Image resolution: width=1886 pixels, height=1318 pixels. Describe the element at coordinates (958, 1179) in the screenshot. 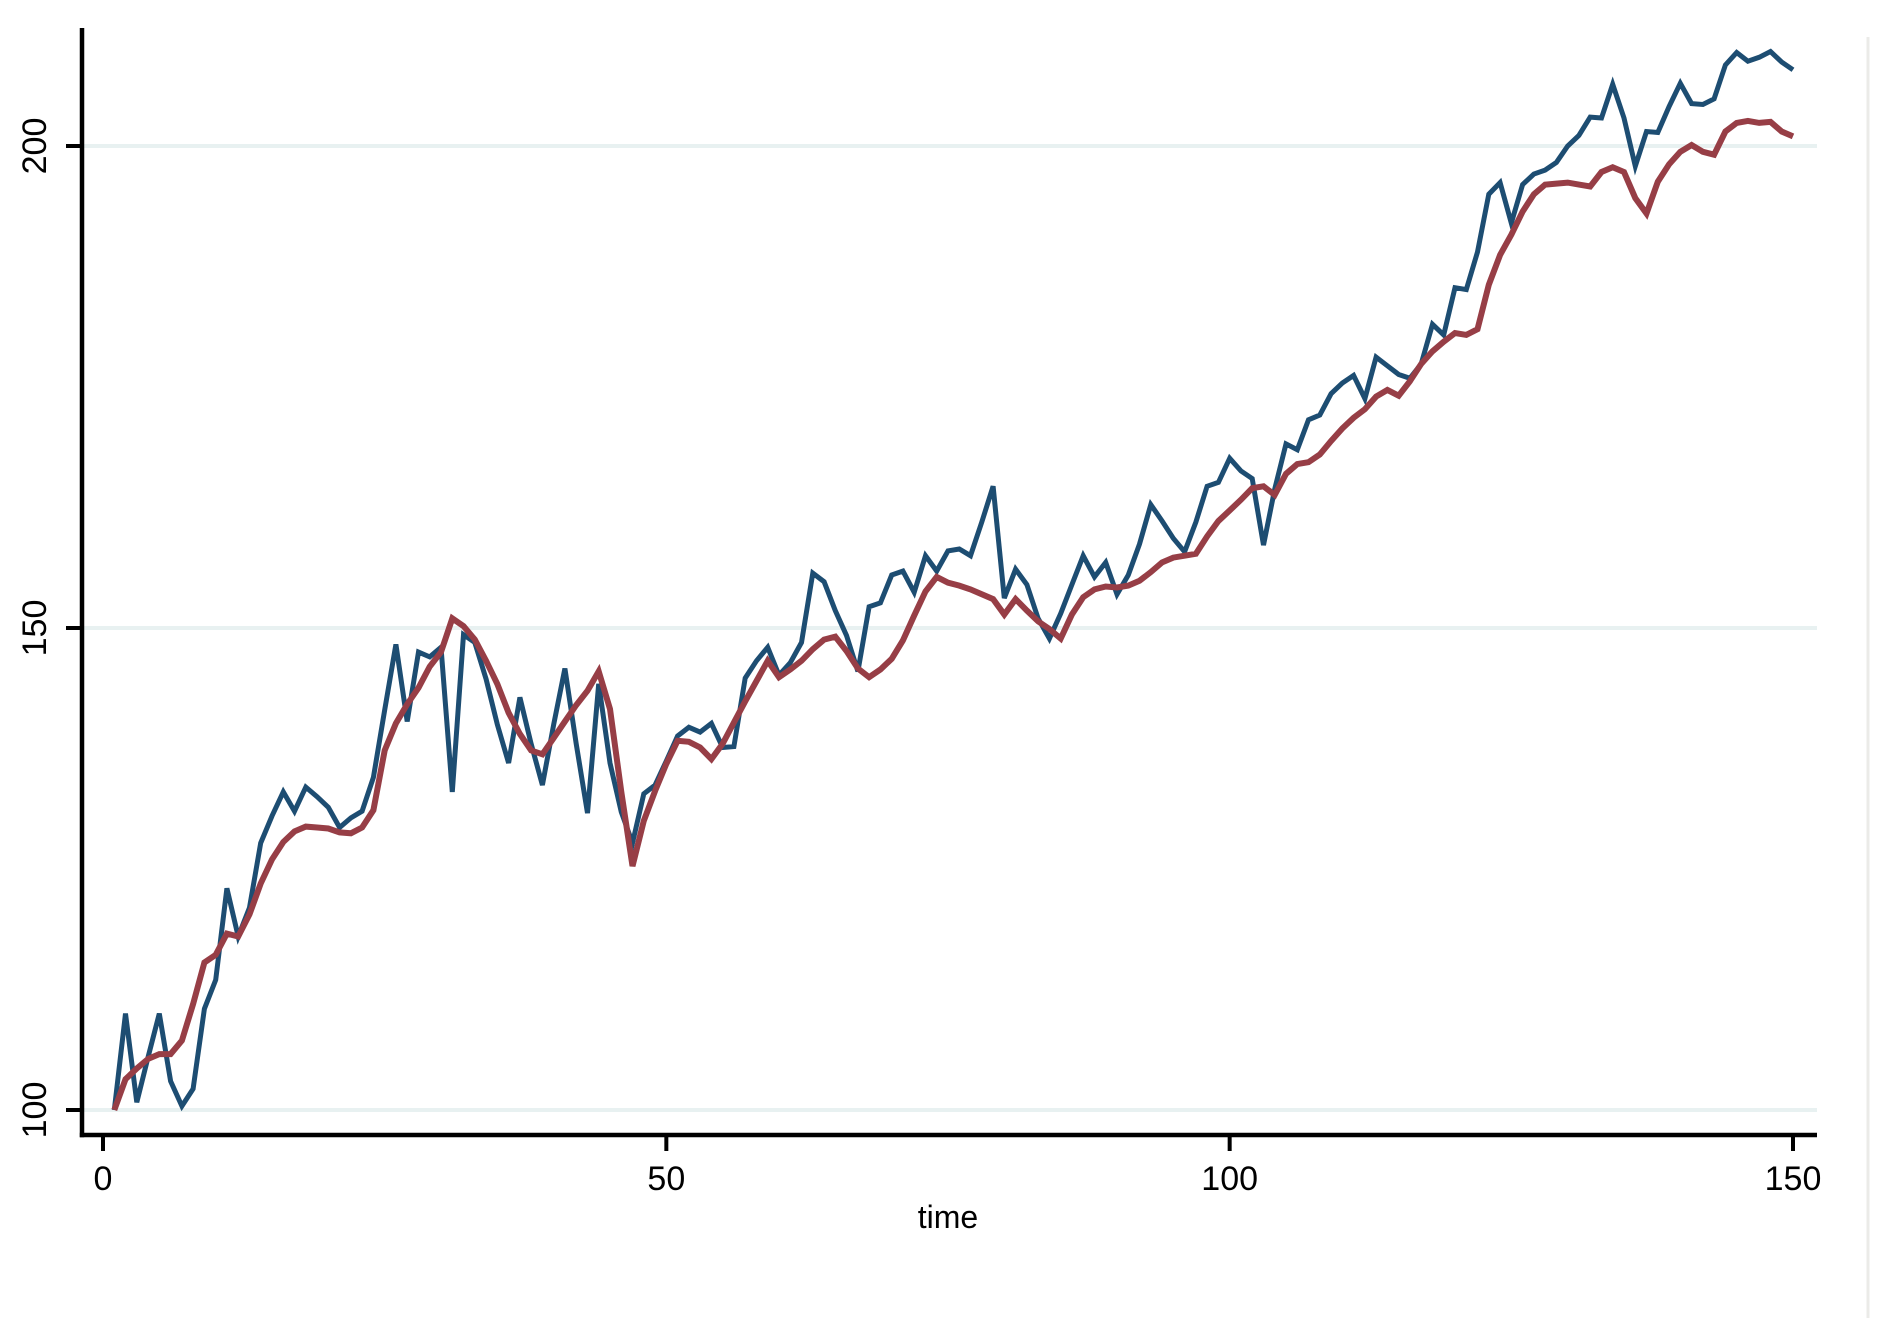

I see `x-tick-labels: 0 50 100 150` at that location.